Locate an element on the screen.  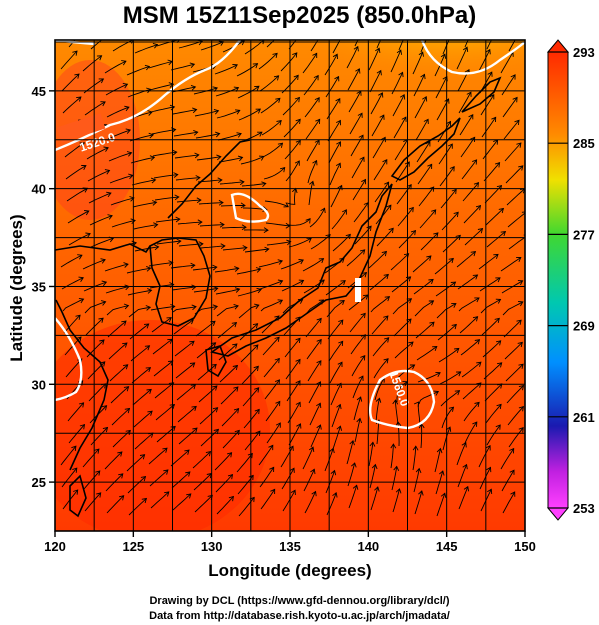
coast-china-east is located at coordinates (82, 385).